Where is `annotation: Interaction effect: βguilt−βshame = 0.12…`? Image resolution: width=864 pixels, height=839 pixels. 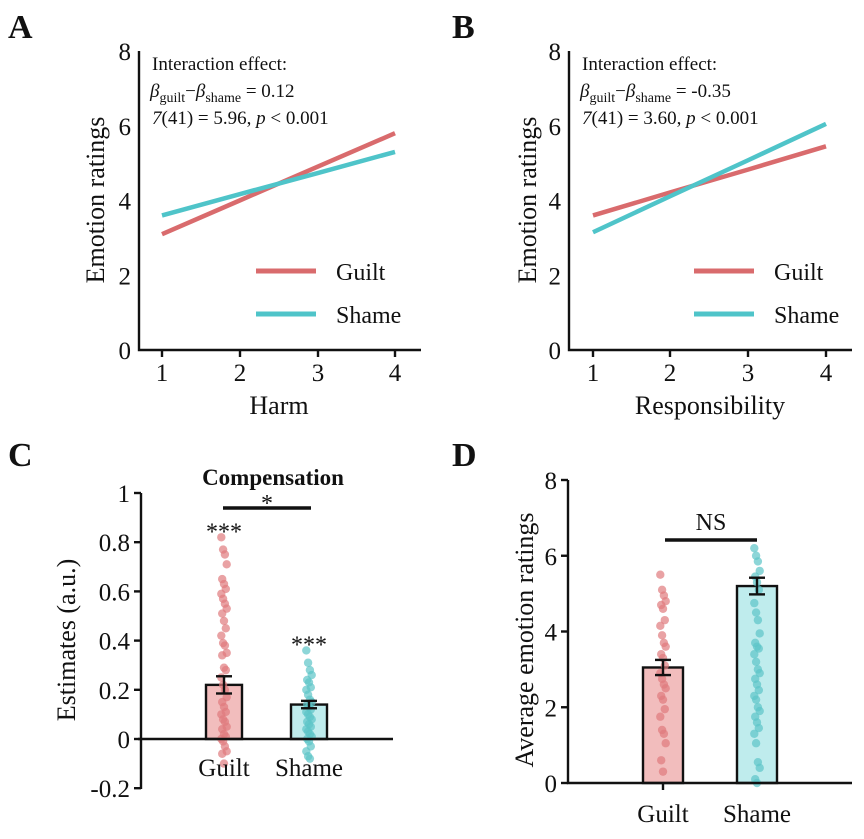
annotation: Interaction effect: βguilt−βshame = 0.12… is located at coordinates (239, 91).